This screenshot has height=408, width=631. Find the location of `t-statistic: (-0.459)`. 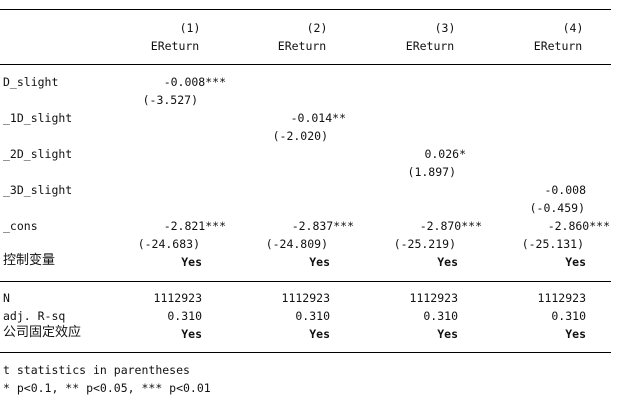

t-statistic: (-0.459) is located at coordinates (557, 208).